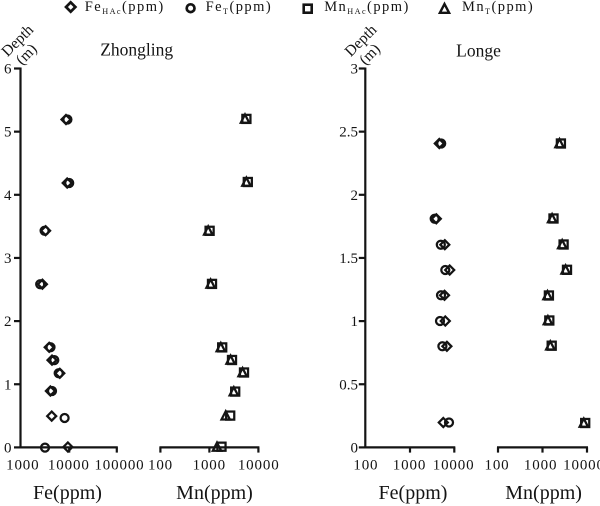  What do you see at coordinates (348, 385) in the screenshot?
I see `svg-text: 0.5` at bounding box center [348, 385].